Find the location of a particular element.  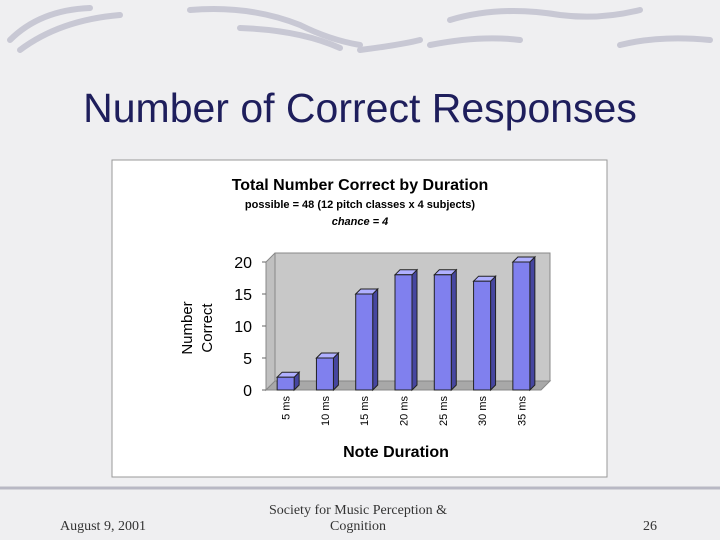

y-axis-label: Correct is located at coordinates (207, 328).